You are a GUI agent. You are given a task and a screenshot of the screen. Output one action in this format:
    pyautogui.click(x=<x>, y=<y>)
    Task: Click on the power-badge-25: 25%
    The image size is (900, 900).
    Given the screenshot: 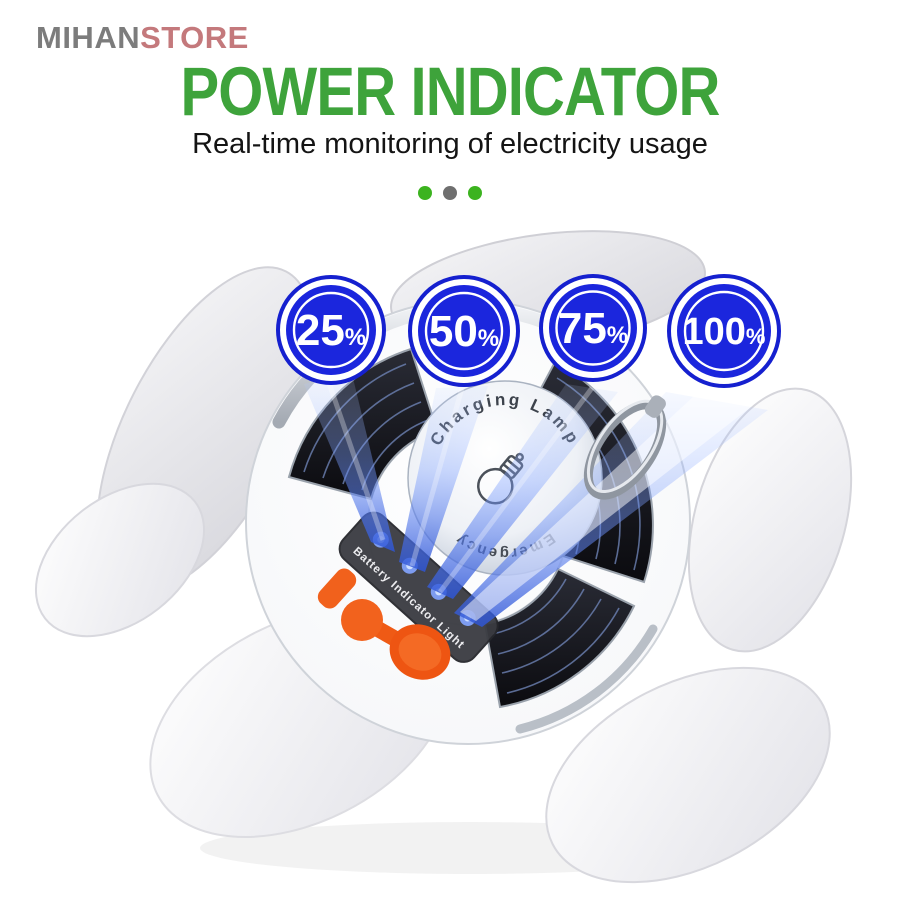 What is the action you would take?
    pyautogui.click(x=331, y=330)
    